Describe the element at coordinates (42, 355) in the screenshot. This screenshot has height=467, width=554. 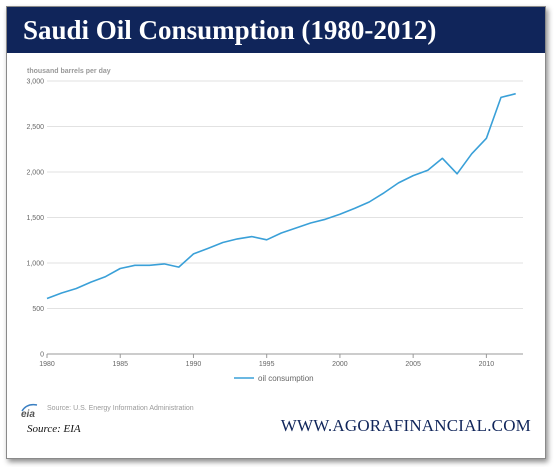
I see `y-tick-label: 0` at that location.